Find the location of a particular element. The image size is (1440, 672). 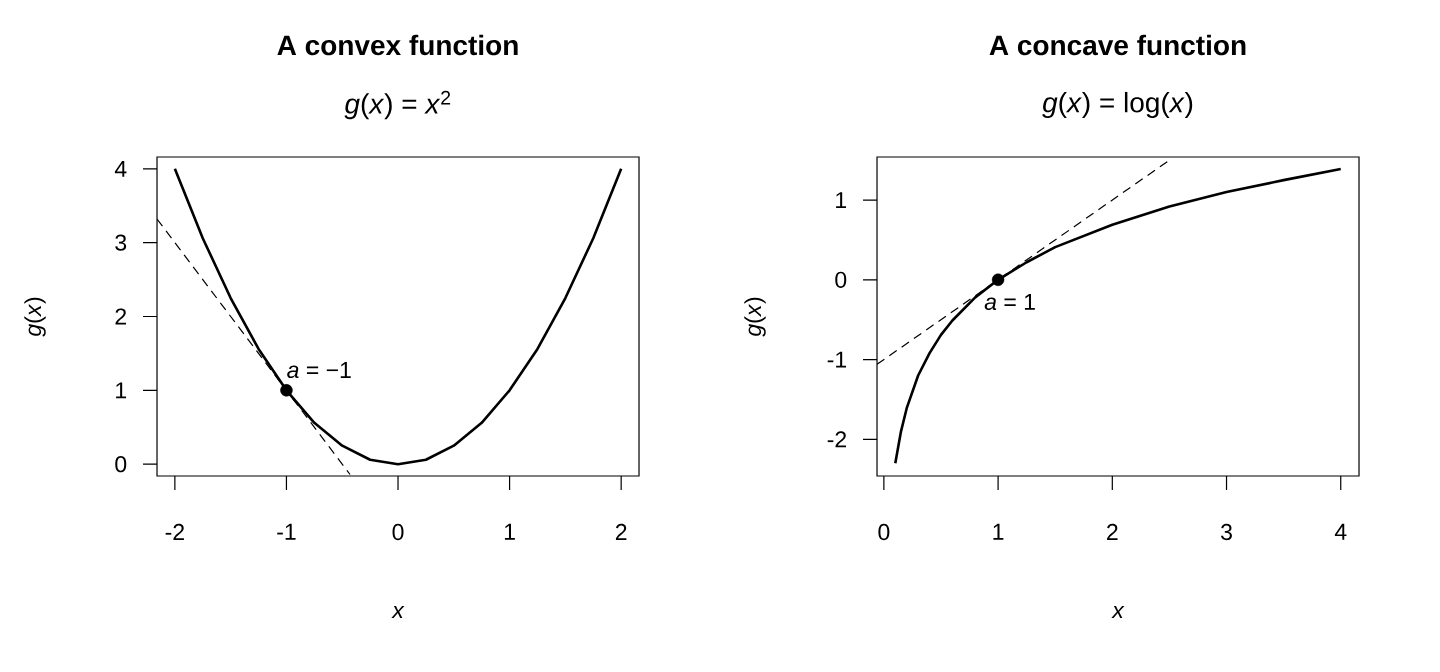

chart-title: A convex function is located at coordinates (397, 45).